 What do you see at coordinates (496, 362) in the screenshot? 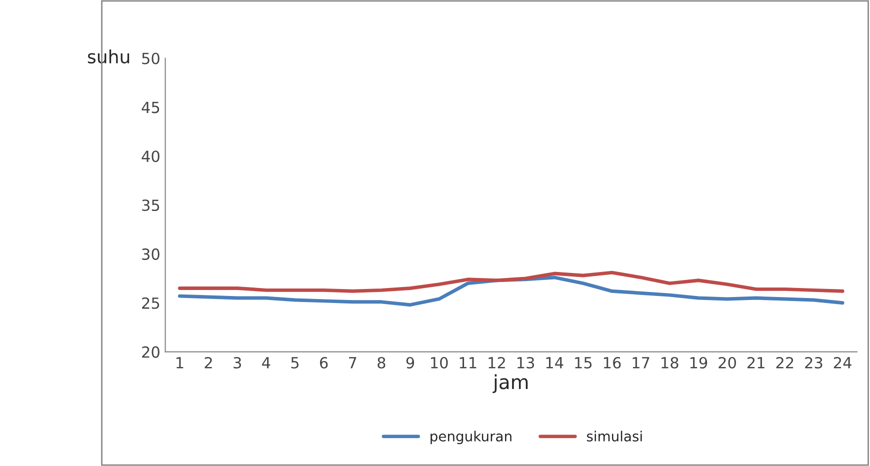
I see `x-tick-label: 12` at bounding box center [496, 362].